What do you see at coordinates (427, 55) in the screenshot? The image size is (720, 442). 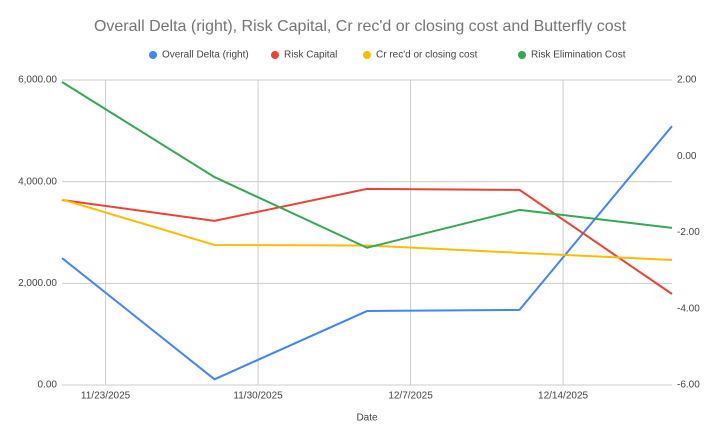 I see `legend-label: Cr rec'd or closing cost` at bounding box center [427, 55].